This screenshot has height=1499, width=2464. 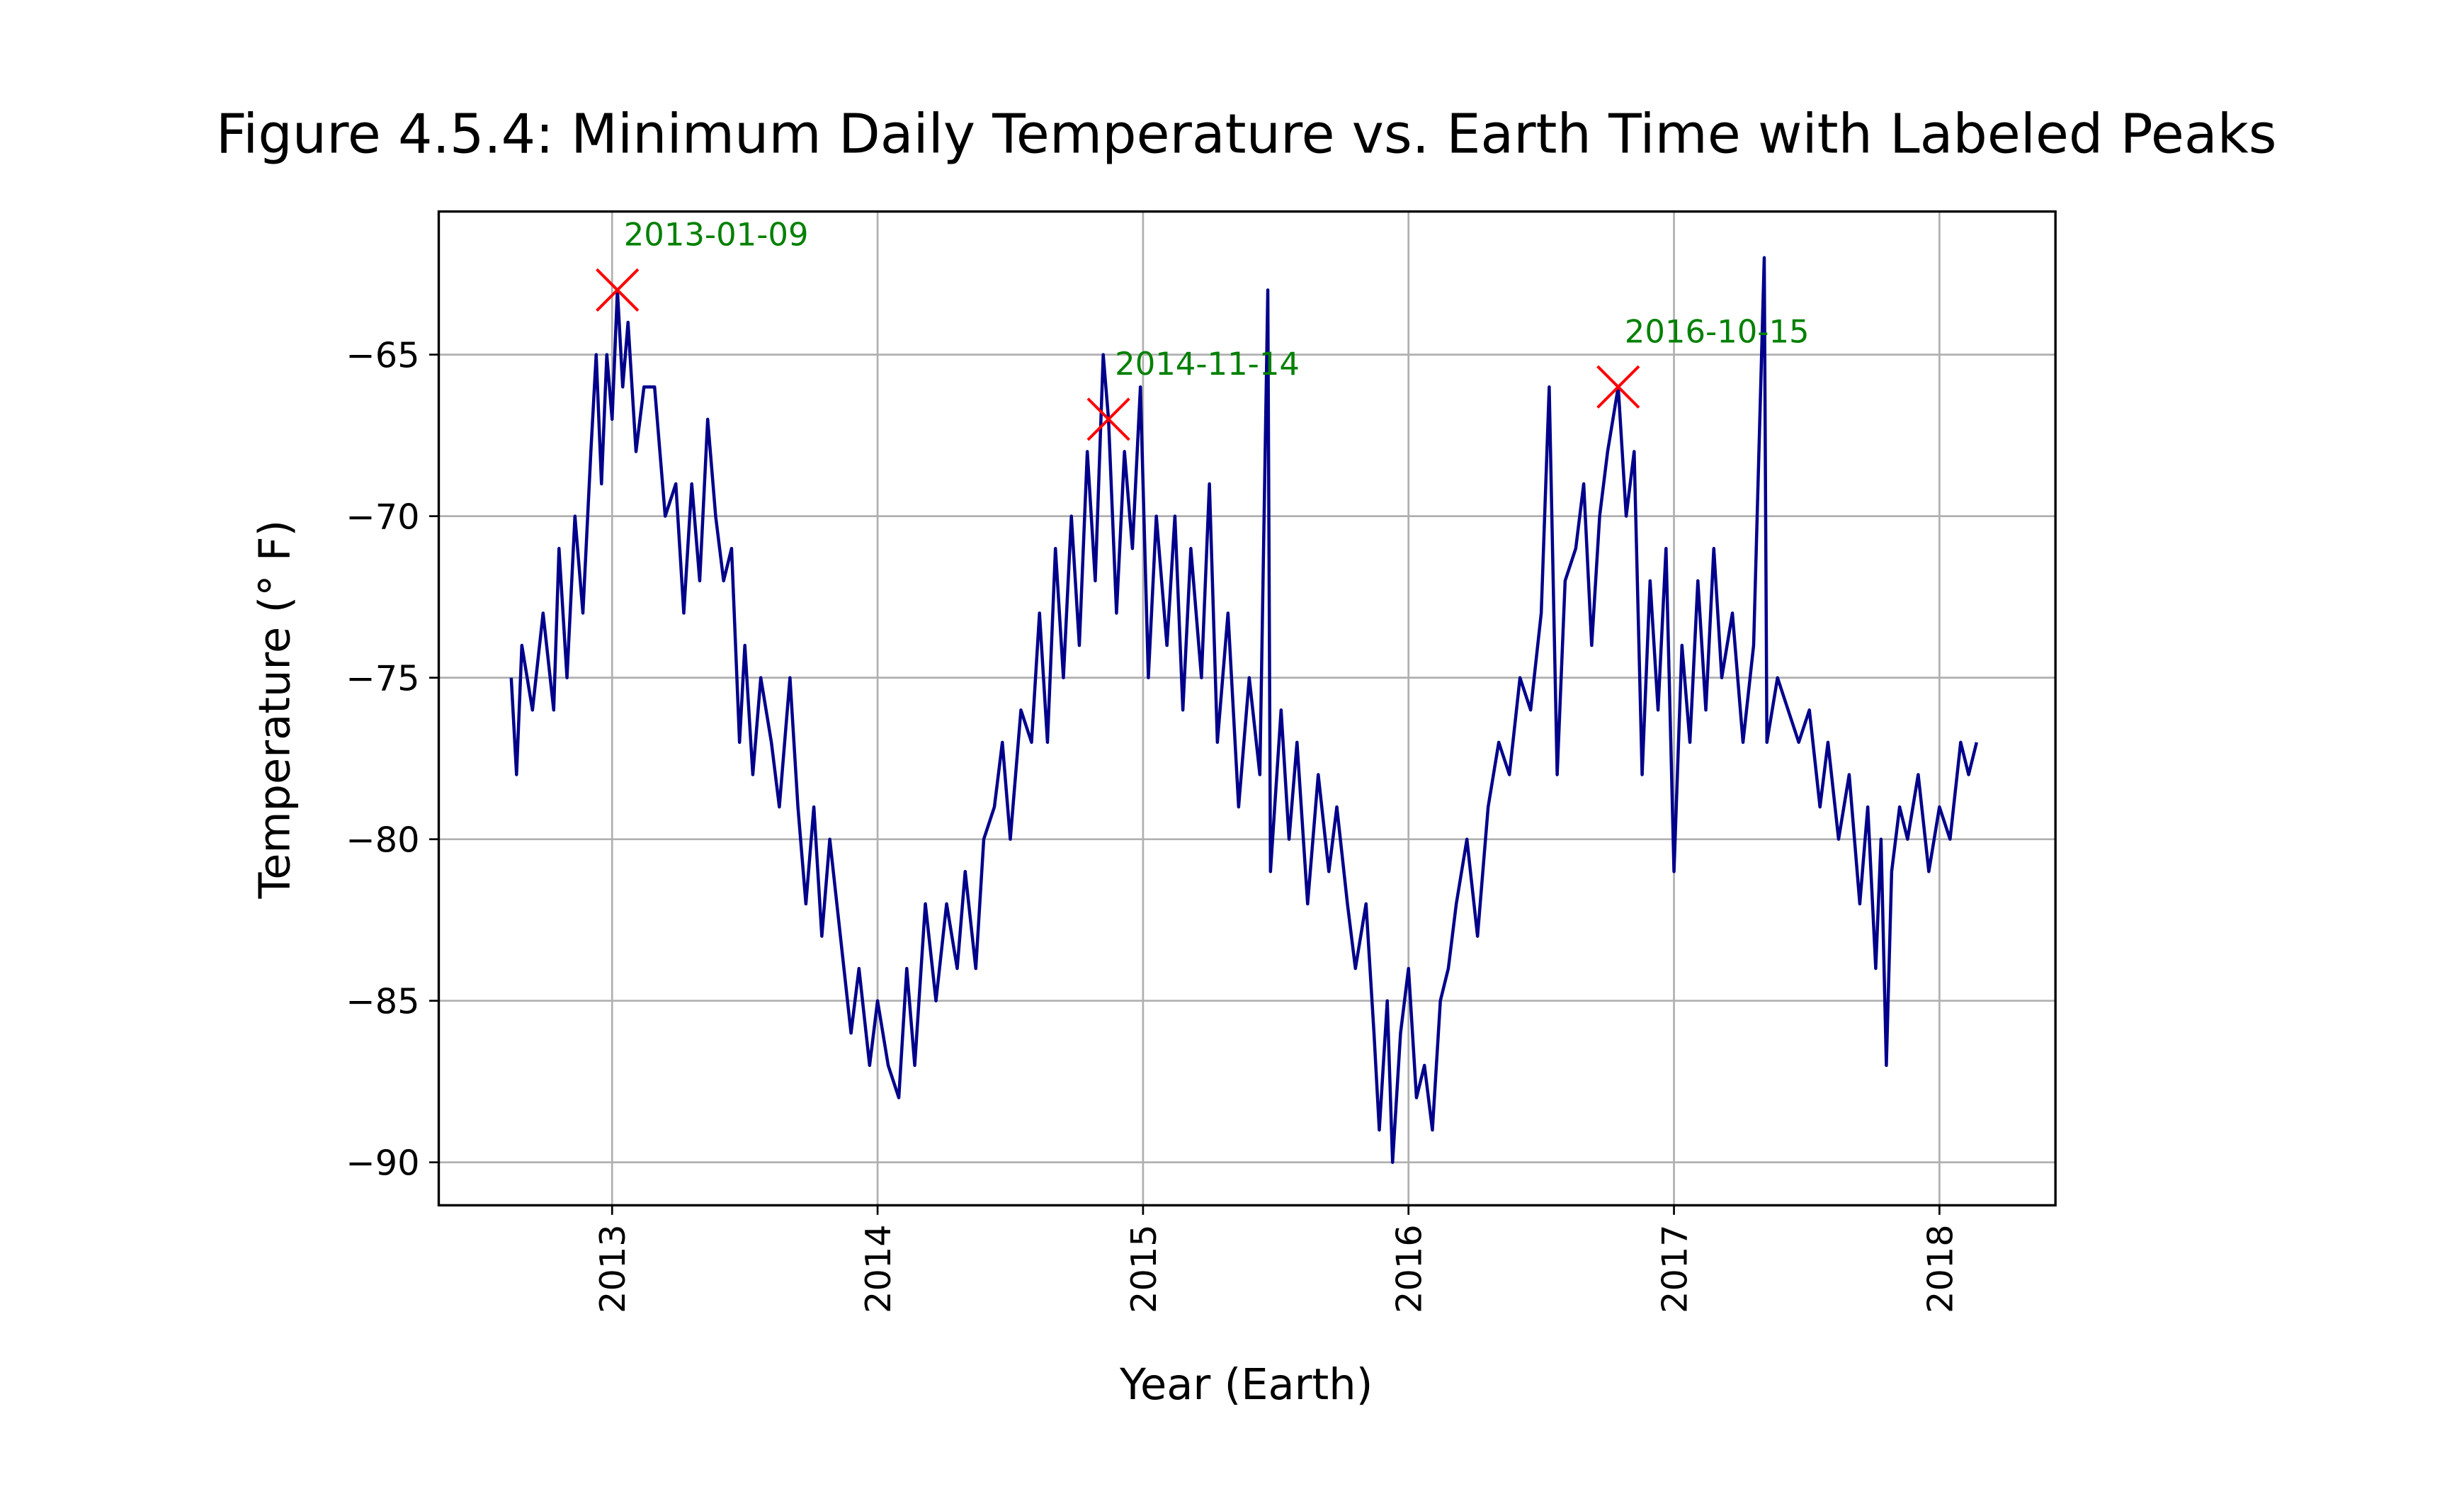 What do you see at coordinates (382, 678) in the screenshot?
I see `y-tick-label: −75` at bounding box center [382, 678].